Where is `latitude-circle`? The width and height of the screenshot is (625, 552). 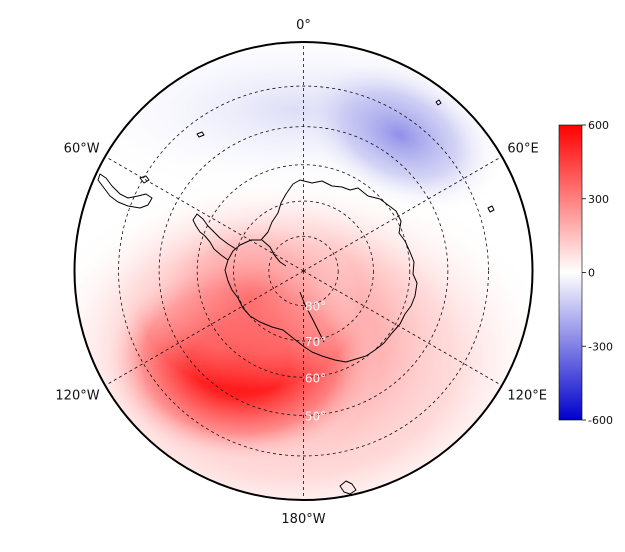 latitude-circle is located at coordinates (303, 271).